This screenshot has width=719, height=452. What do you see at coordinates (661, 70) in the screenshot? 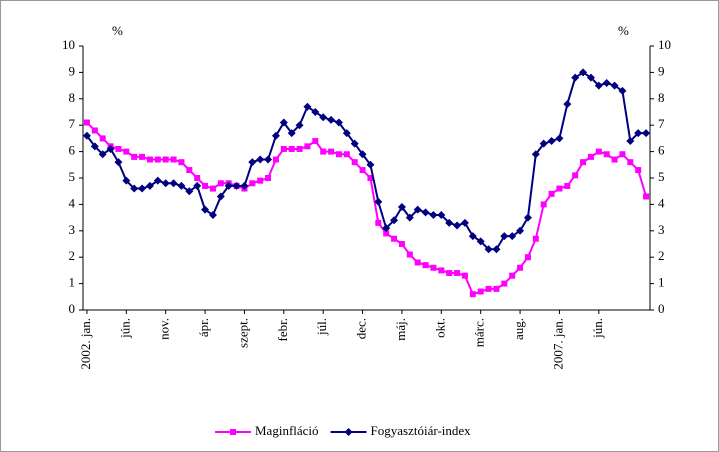
I see `y2-tick-label: 9` at bounding box center [661, 70].